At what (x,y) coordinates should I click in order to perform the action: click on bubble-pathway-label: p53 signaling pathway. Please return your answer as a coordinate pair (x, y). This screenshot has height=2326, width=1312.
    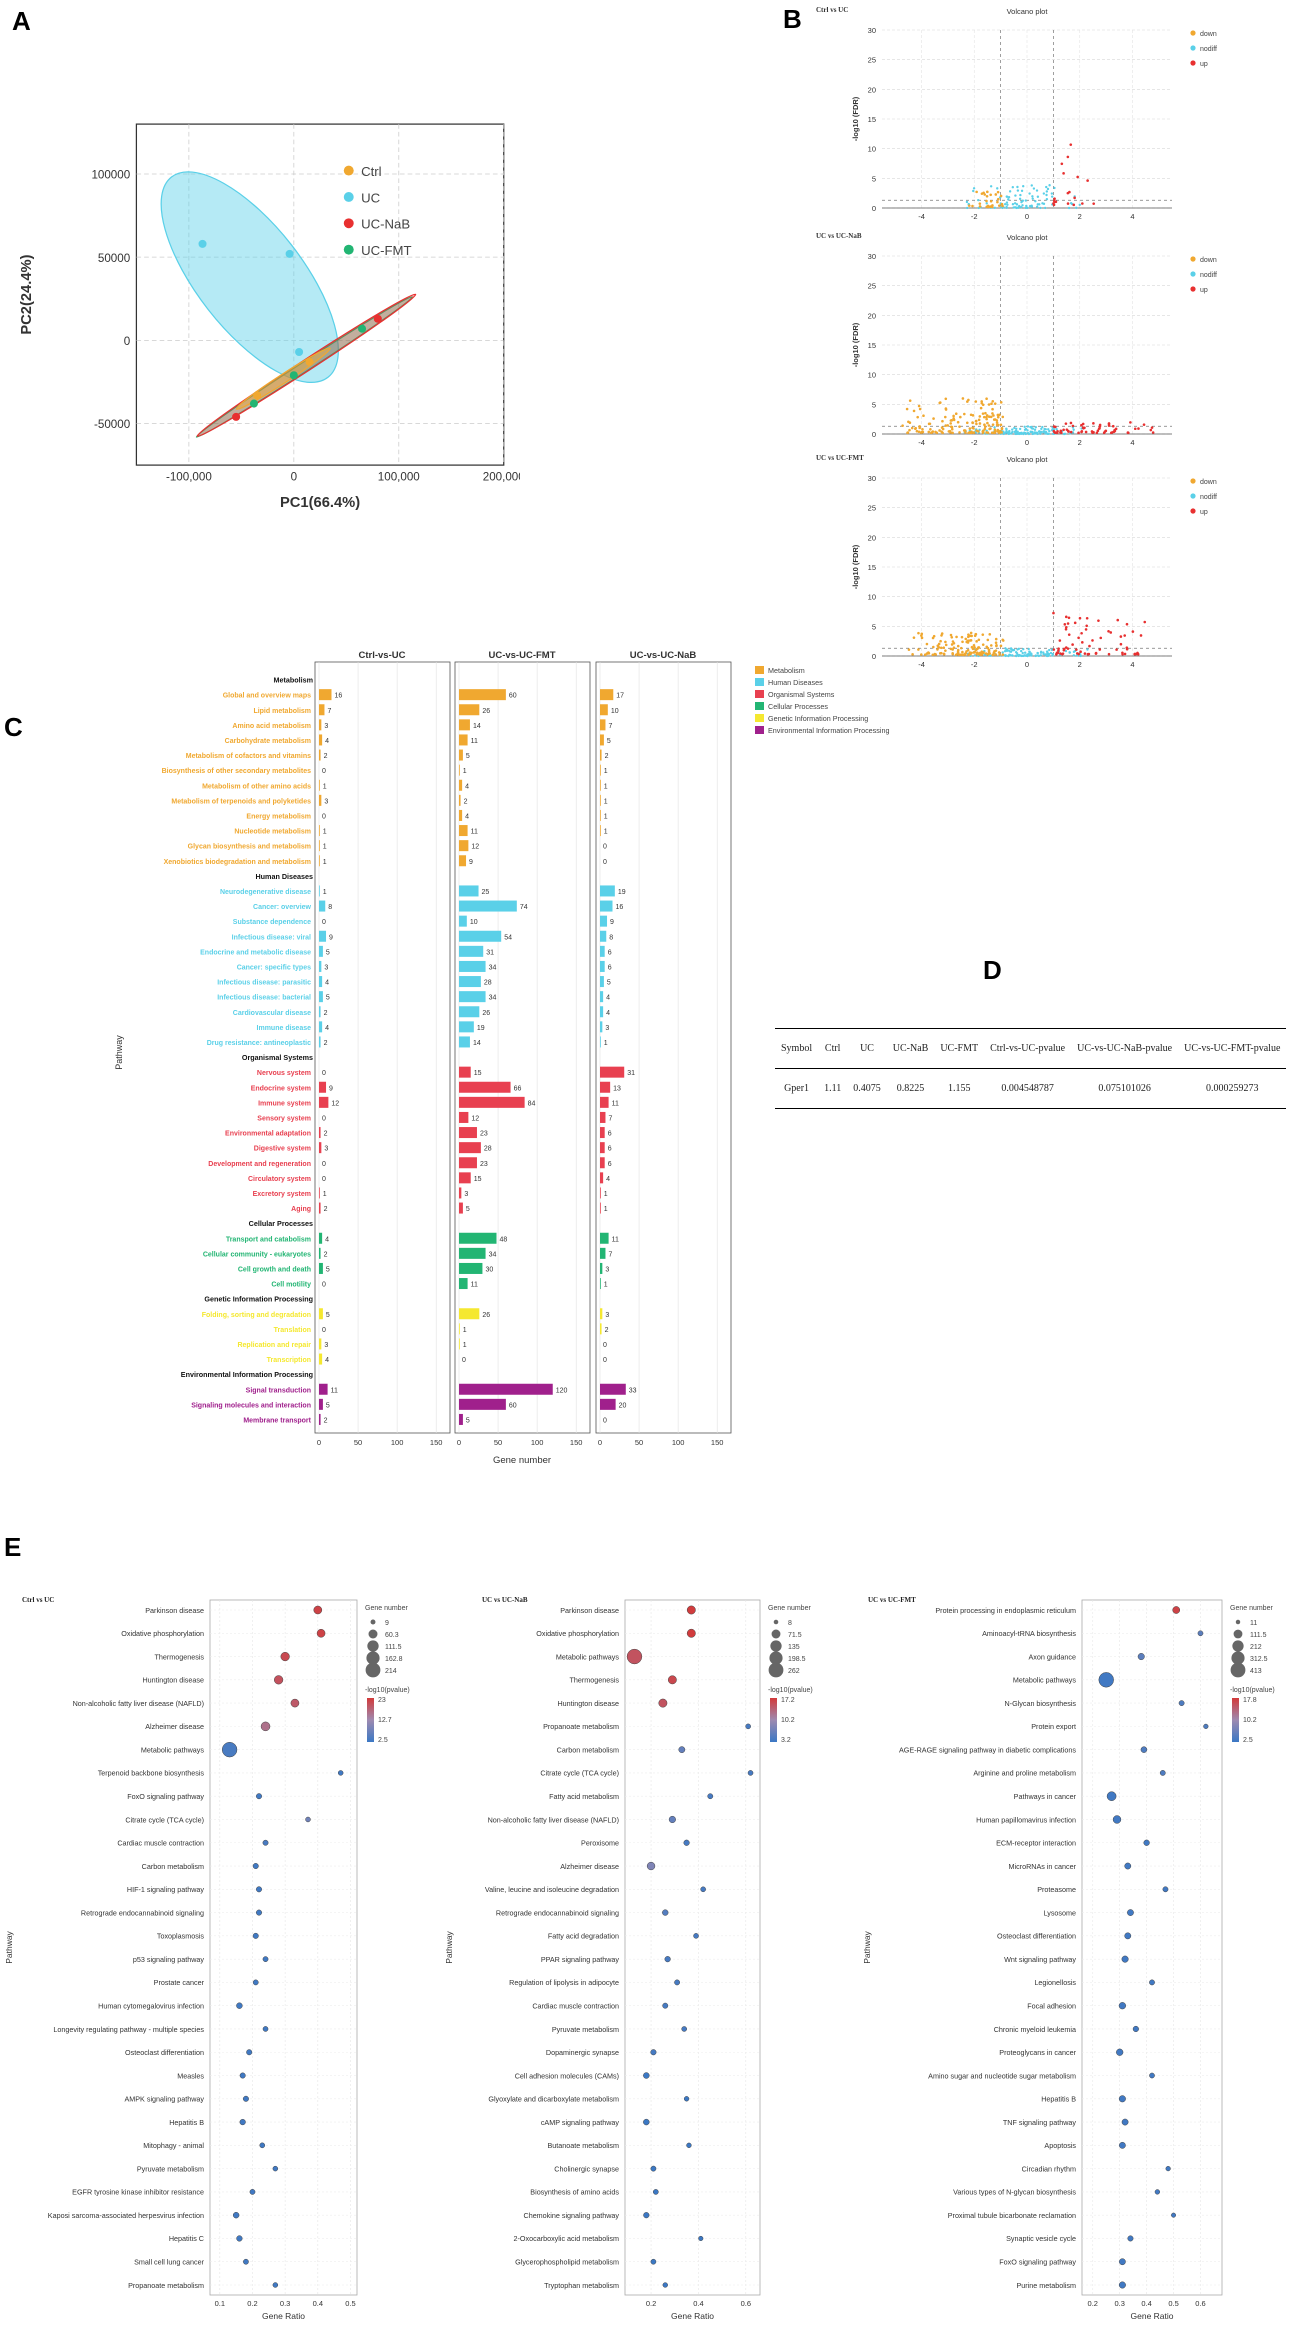
    Looking at the image, I should click on (169, 1959).